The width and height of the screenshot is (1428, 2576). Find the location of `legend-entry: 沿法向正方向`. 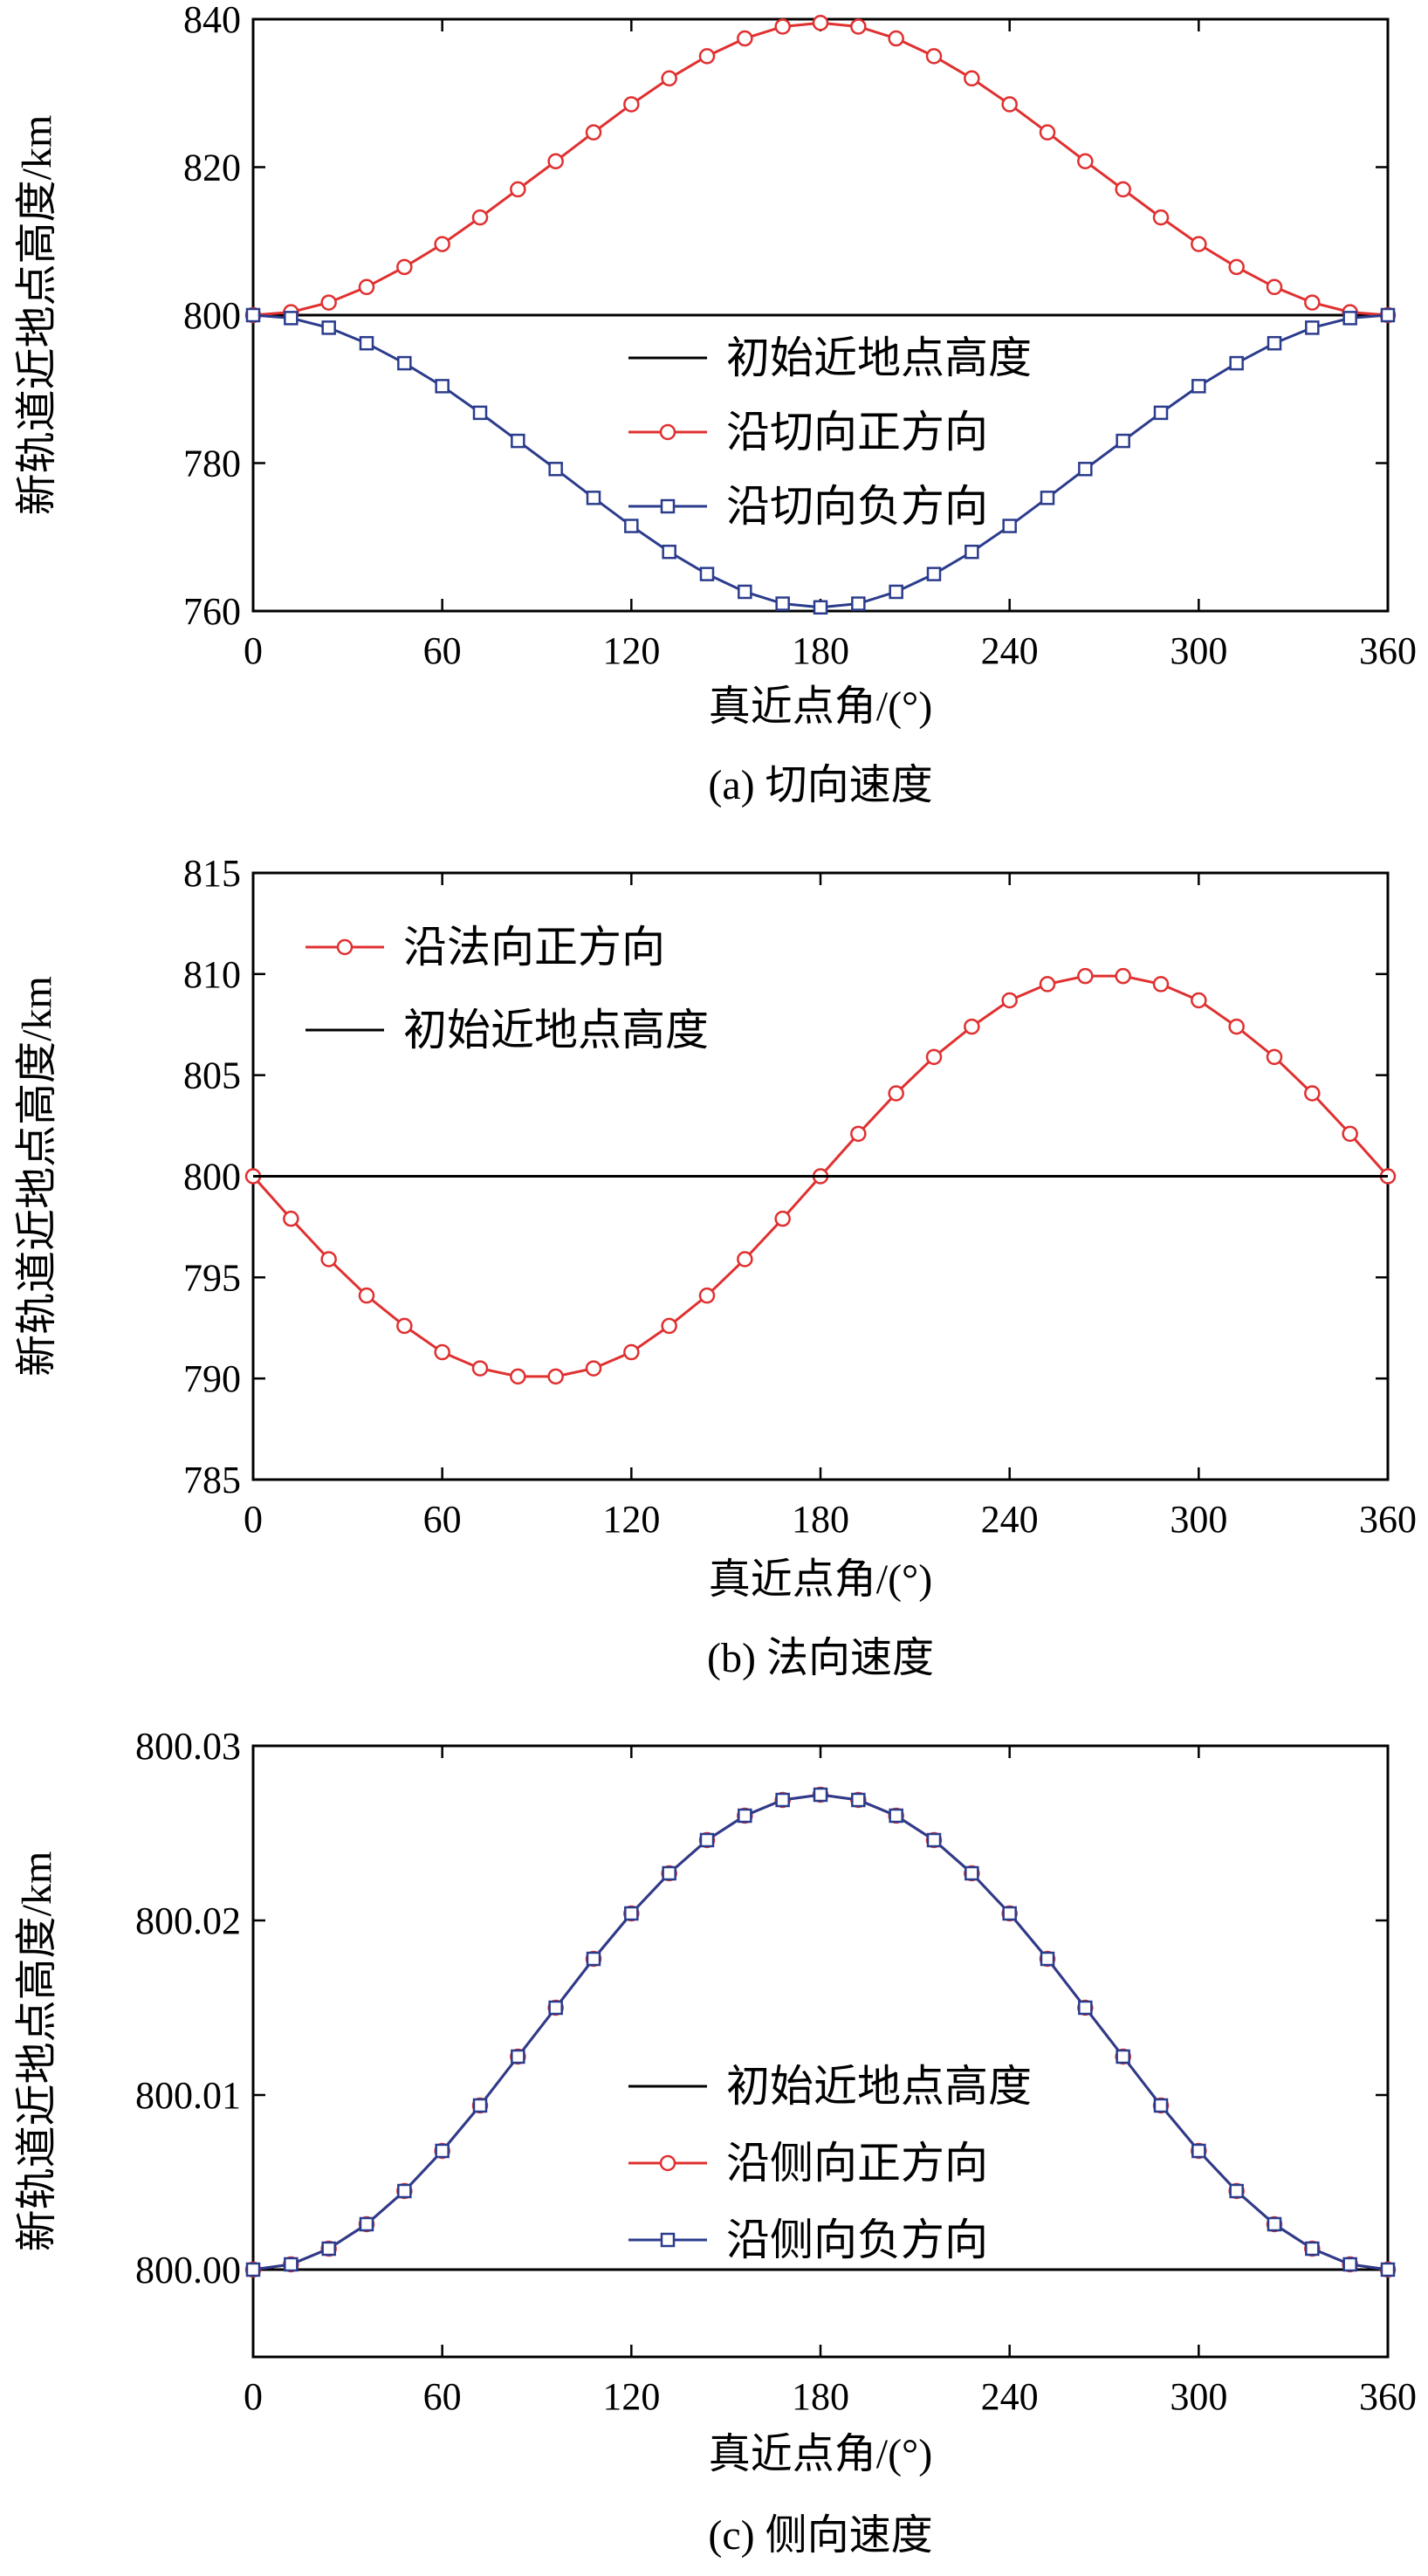

legend-entry: 沿法向正方向 is located at coordinates (485, 947).